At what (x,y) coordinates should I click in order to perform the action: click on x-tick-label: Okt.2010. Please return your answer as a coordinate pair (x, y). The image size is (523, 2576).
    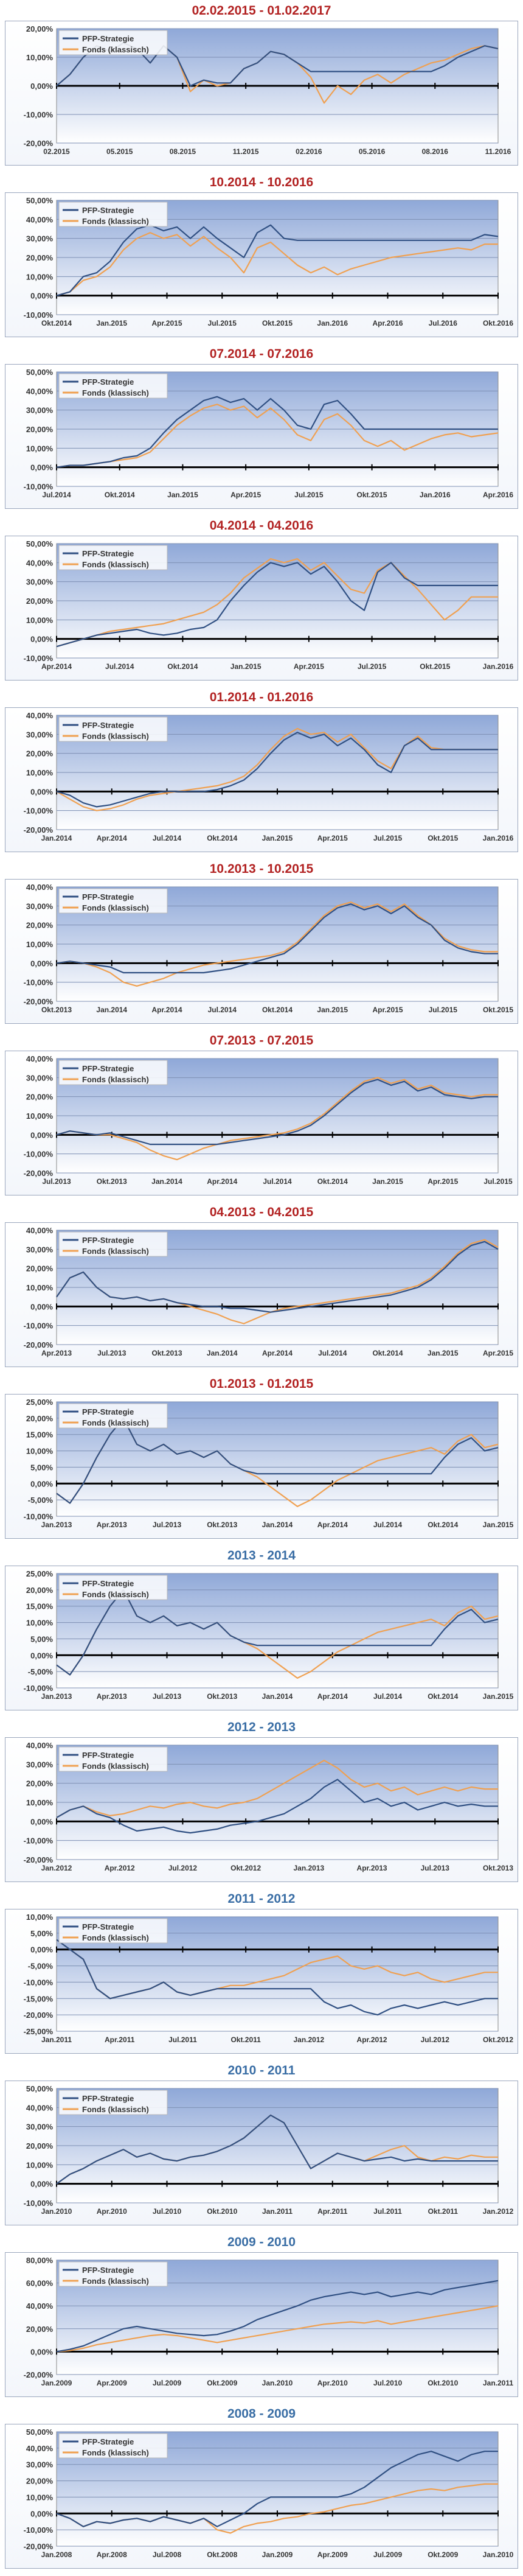
    Looking at the image, I should click on (222, 2211).